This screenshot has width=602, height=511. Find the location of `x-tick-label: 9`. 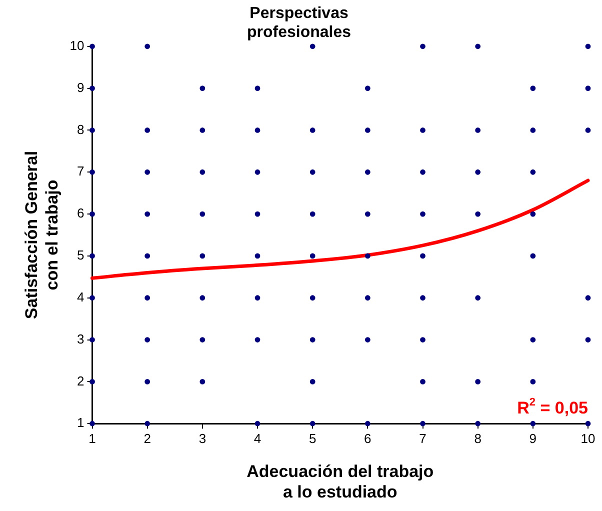

x-tick-label: 9 is located at coordinates (533, 438).